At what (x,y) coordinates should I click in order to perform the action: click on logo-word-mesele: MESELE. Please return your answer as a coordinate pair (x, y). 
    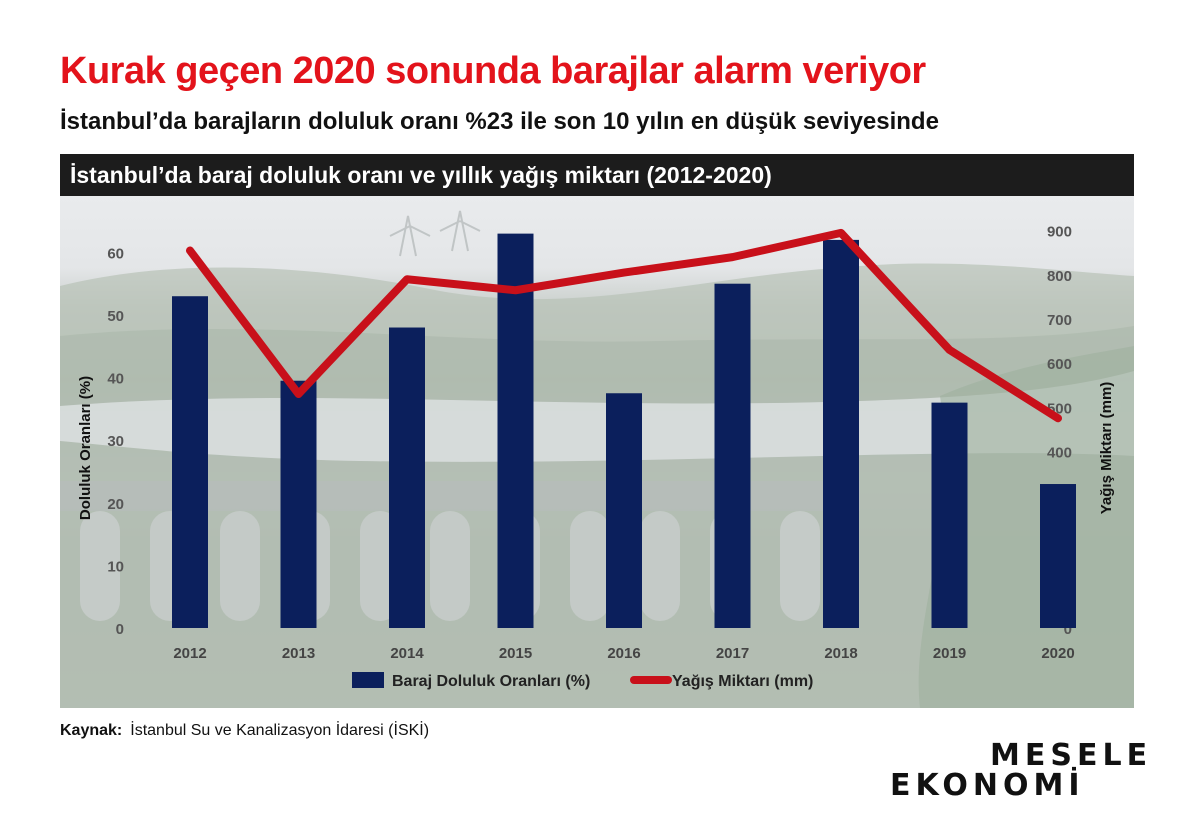
    Looking at the image, I should click on (1071, 755).